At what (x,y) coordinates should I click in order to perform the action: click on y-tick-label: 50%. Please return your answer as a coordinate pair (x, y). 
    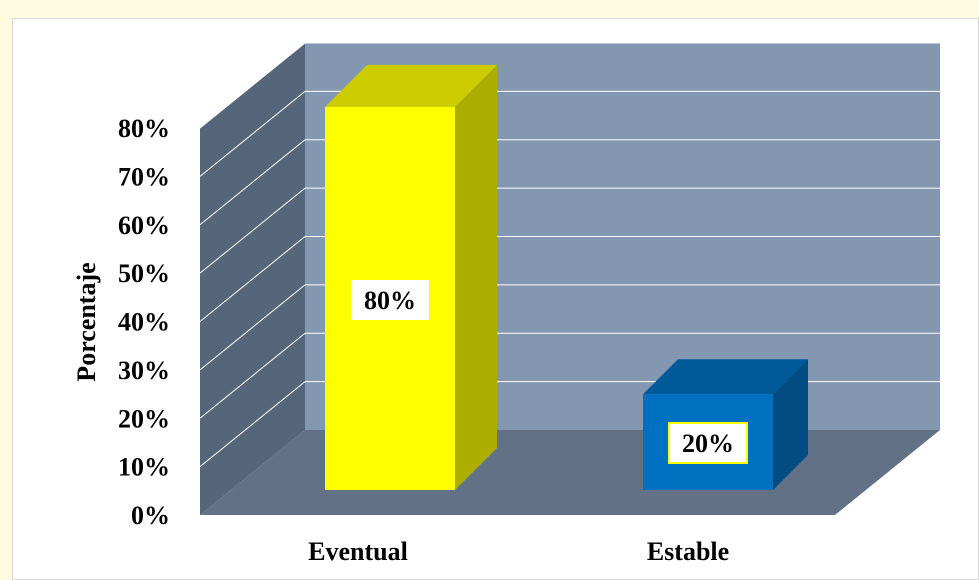
    Looking at the image, I should click on (144, 273).